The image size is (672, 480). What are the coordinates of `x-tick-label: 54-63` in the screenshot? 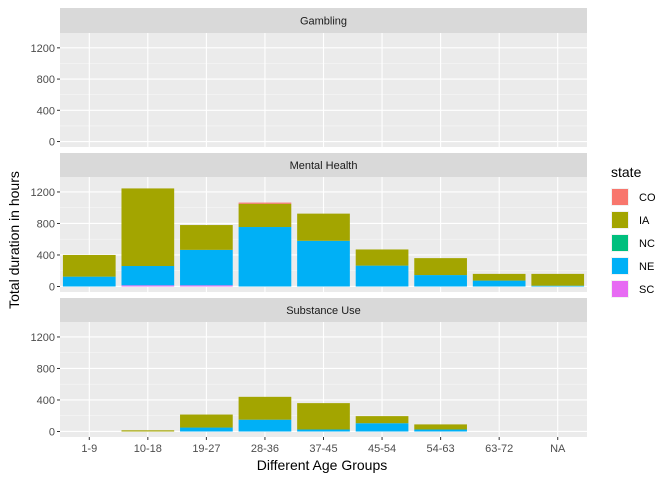 It's located at (441, 449).